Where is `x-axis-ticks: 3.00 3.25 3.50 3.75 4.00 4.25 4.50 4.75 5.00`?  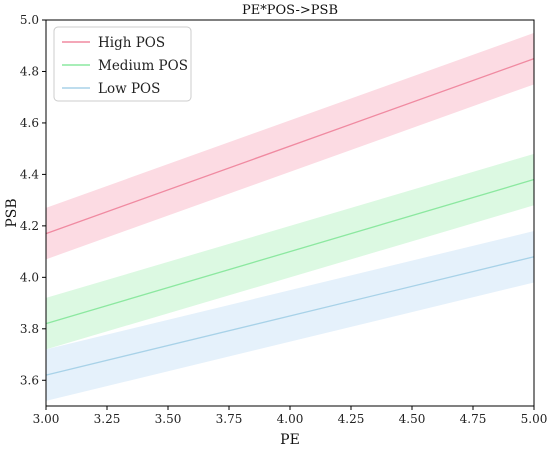
x-axis-ticks: 3.00 3.25 3.50 3.75 4.00 4.25 4.50 4.75 5.00 is located at coordinates (290, 416).